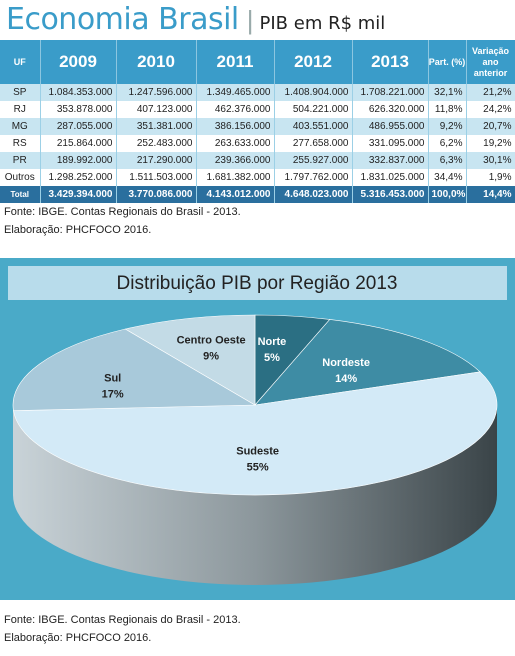  I want to click on table-cell: Total, so click(20, 194).